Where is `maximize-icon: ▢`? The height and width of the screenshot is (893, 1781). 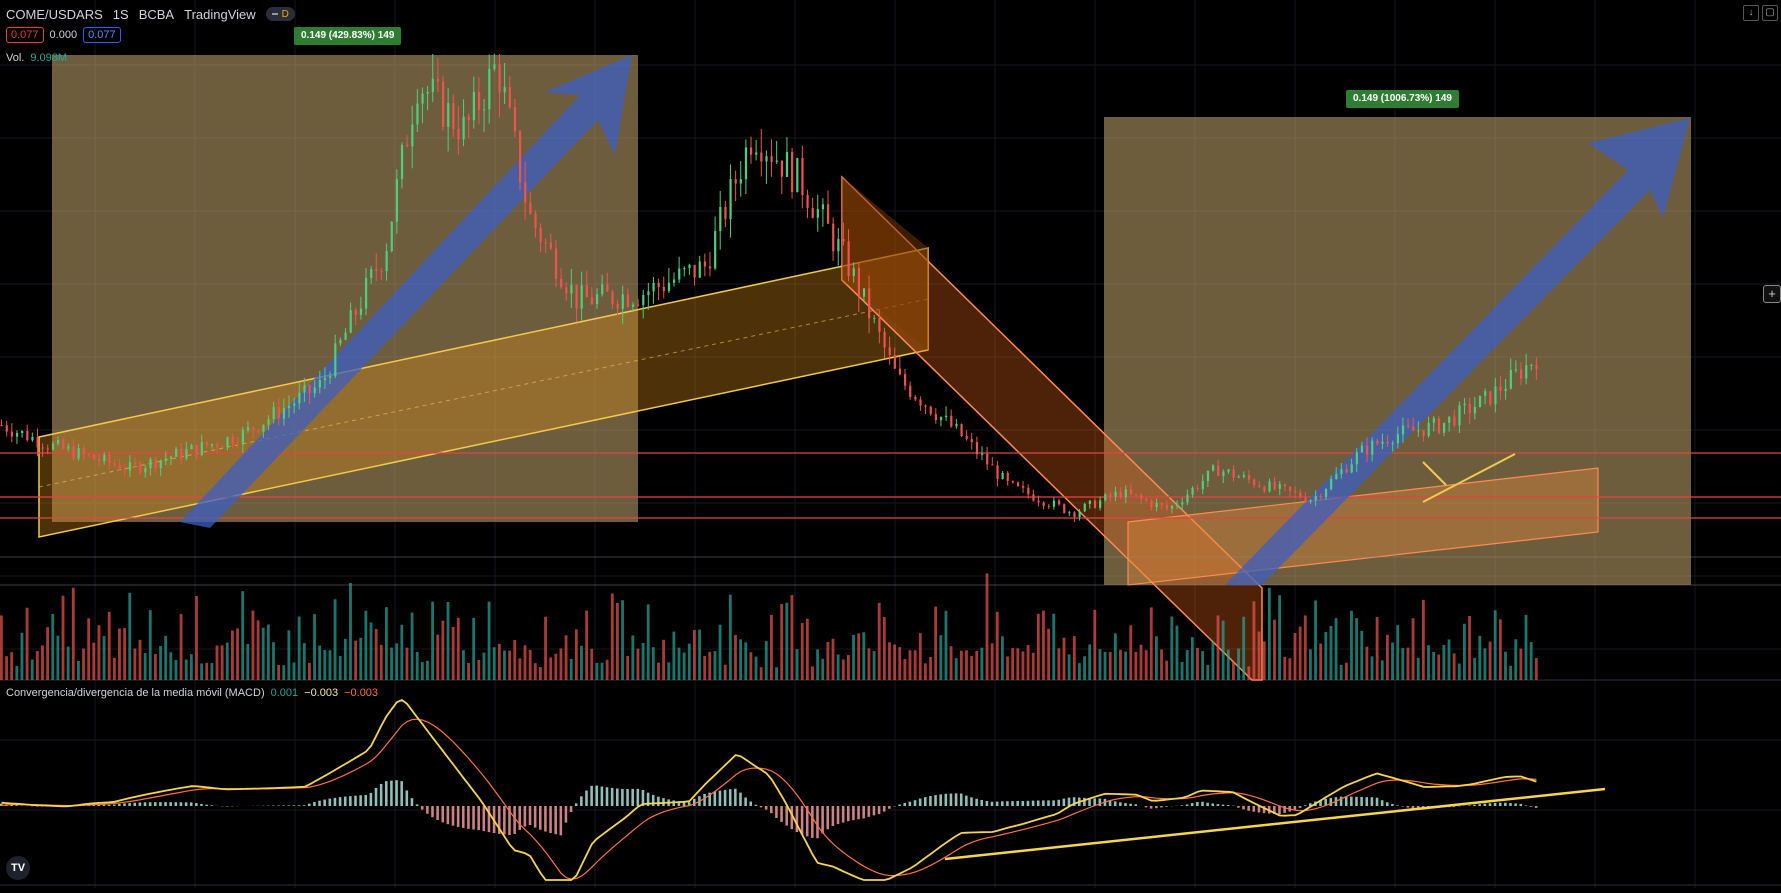 maximize-icon: ▢ is located at coordinates (1770, 13).